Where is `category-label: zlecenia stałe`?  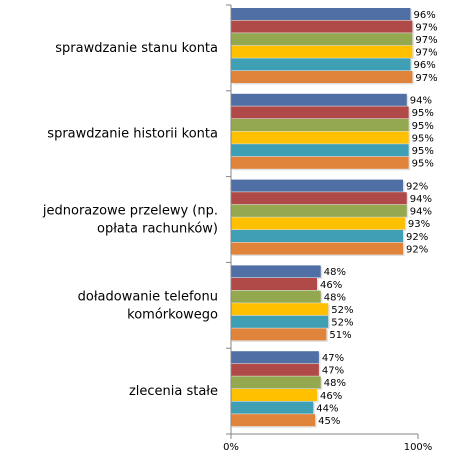 category-label: zlecenia stałe is located at coordinates (173, 391).